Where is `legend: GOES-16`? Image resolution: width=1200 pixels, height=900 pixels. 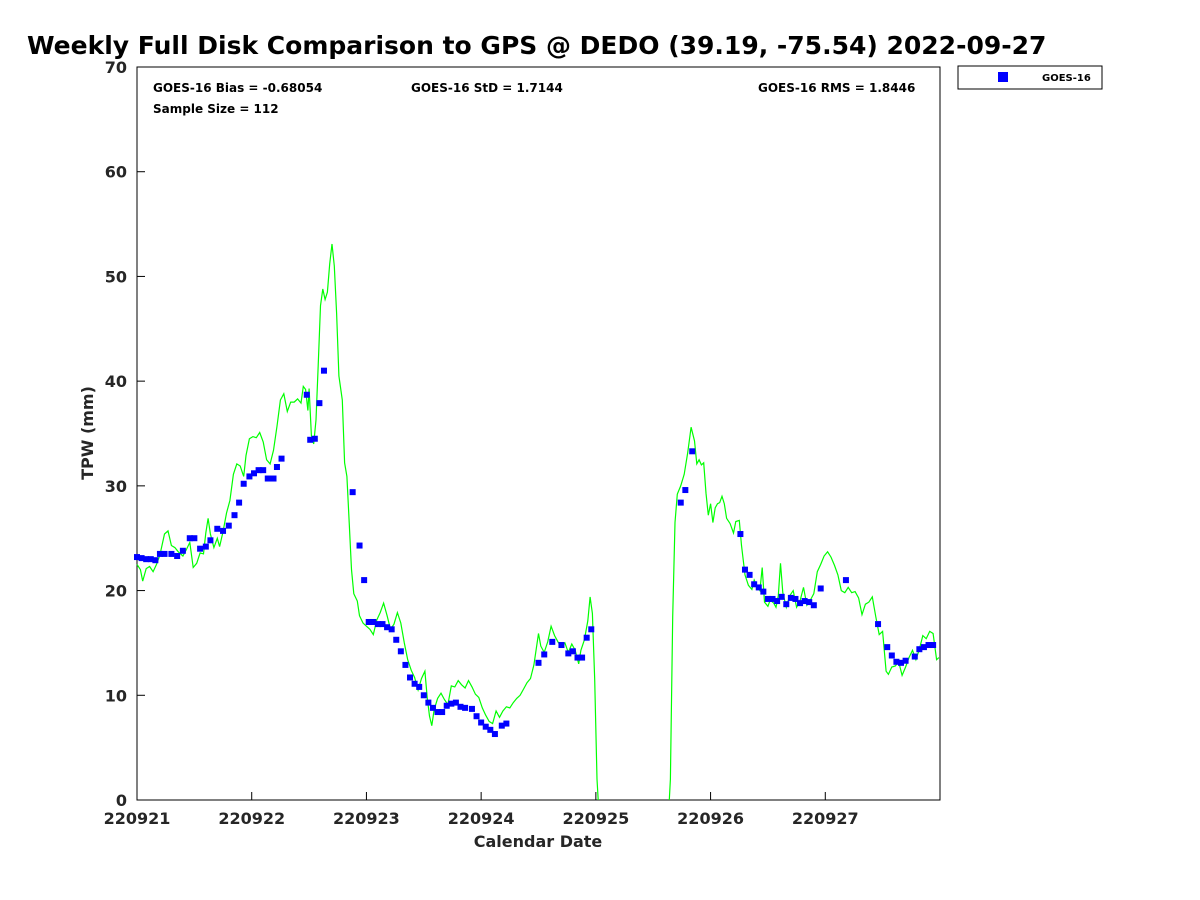 legend: GOES-16 is located at coordinates (1030, 77).